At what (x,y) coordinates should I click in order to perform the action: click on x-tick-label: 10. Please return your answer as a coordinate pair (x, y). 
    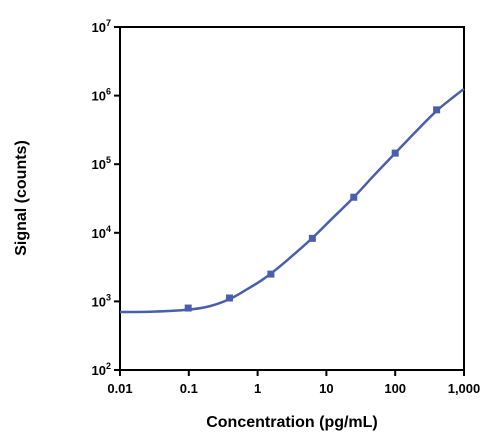
    Looking at the image, I should click on (326, 388).